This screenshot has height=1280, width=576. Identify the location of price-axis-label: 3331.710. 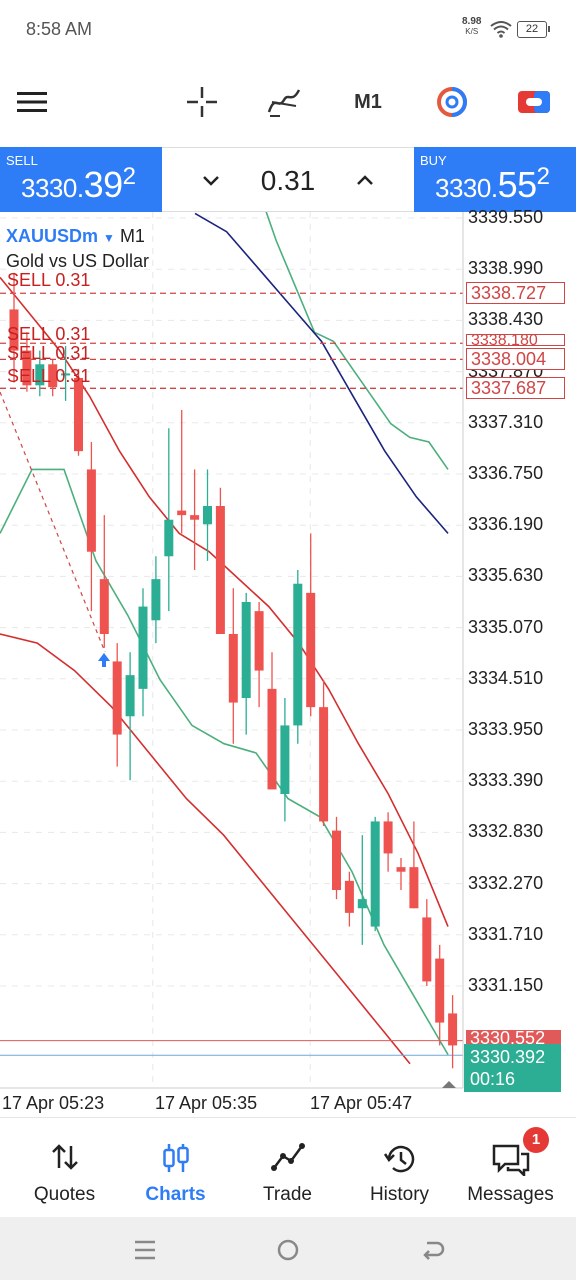
(506, 933).